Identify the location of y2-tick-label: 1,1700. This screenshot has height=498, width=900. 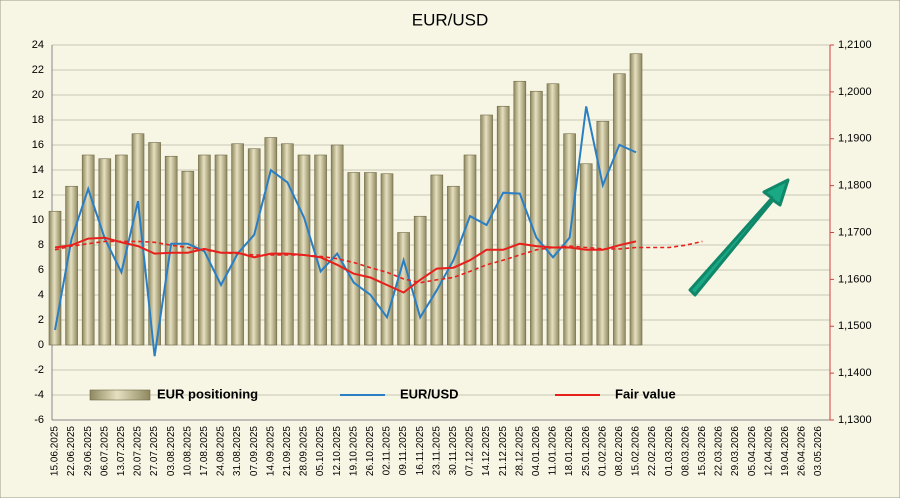
(855, 232).